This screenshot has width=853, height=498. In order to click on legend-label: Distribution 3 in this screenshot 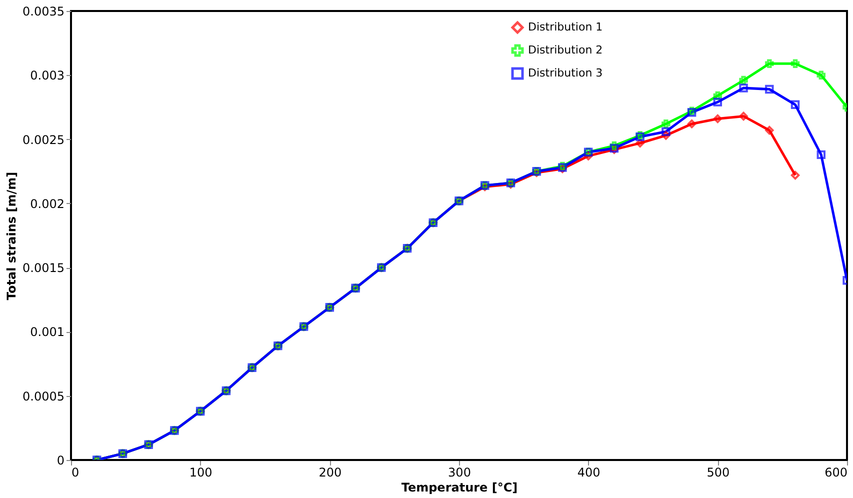, I will do `click(565, 73)`.